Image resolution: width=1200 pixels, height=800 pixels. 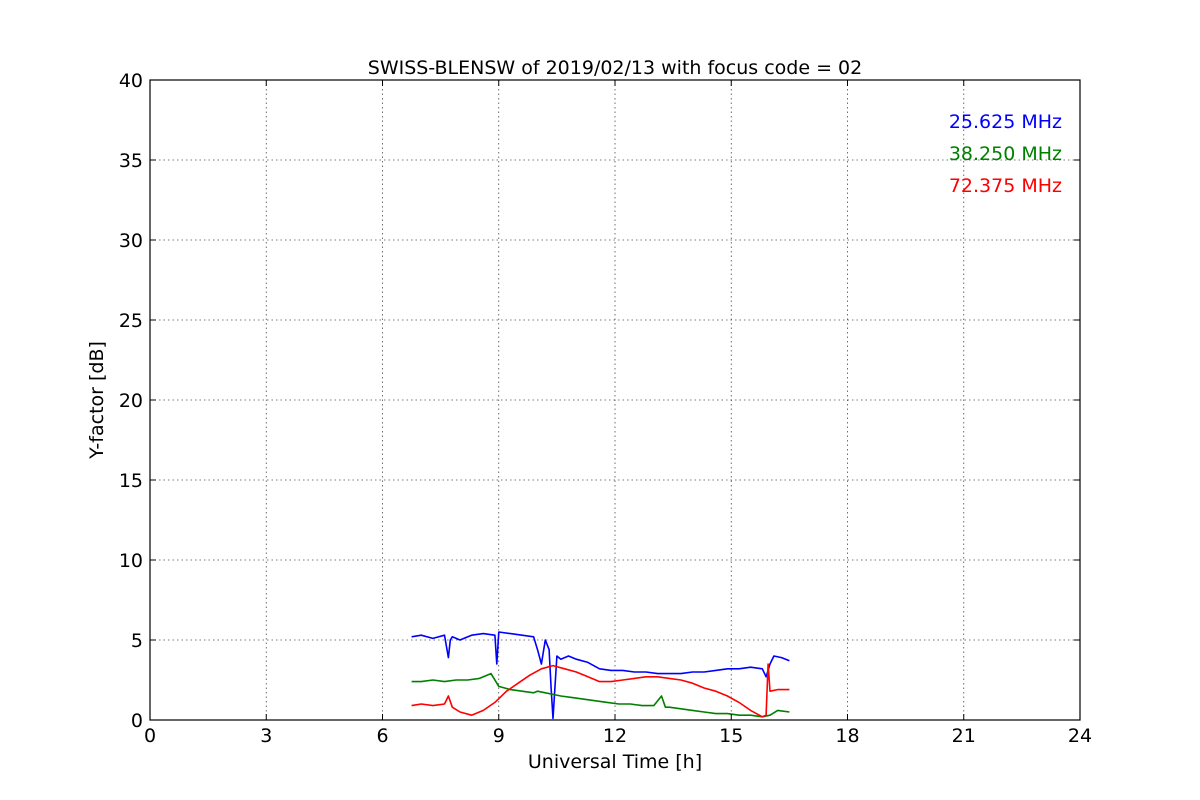 I want to click on x-axis-label: Universal Time [h], so click(x=615, y=762).